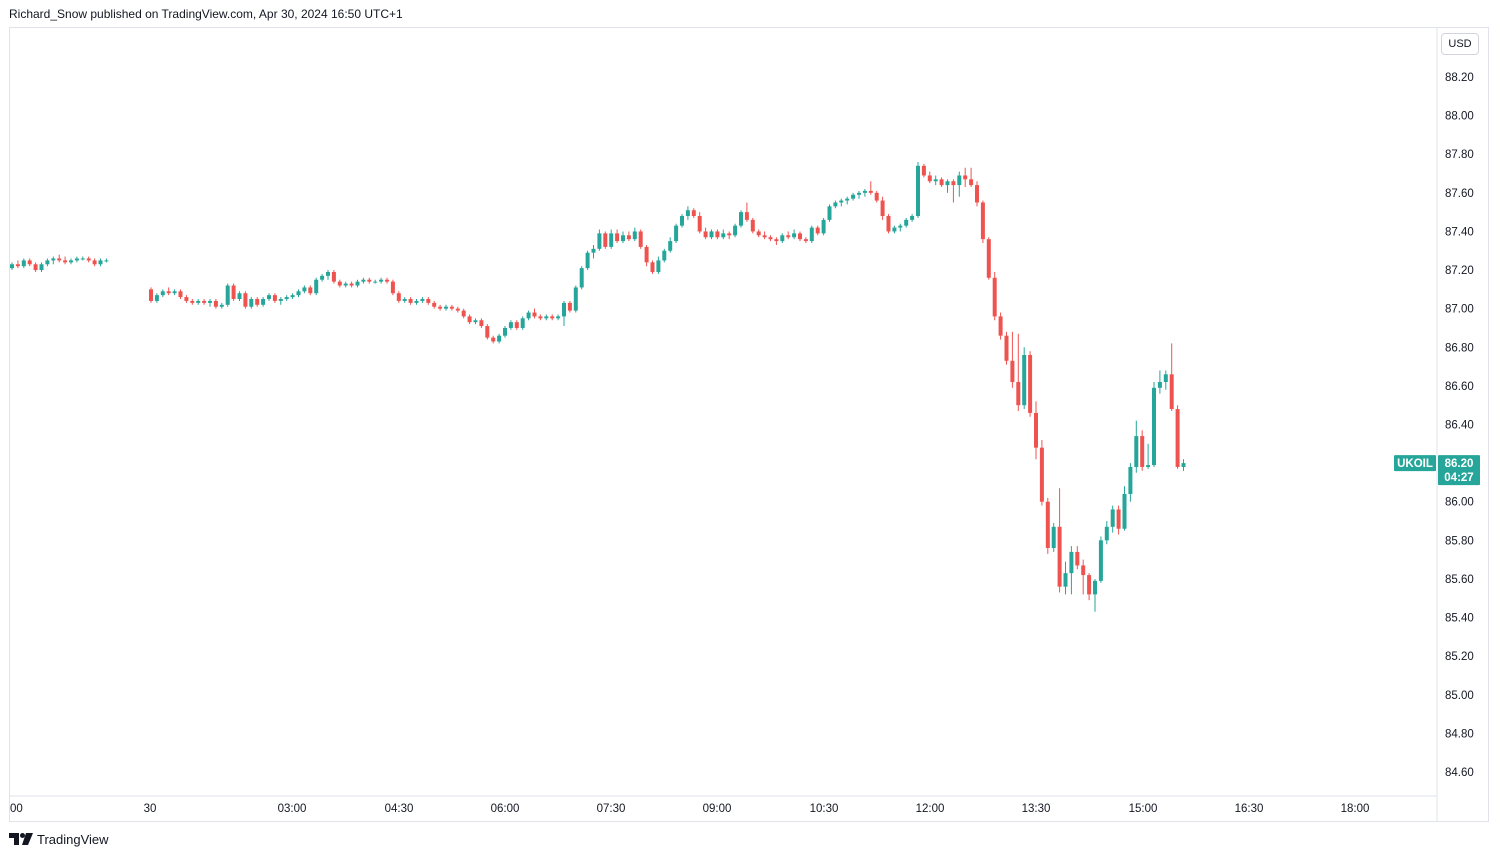  I want to click on currency-button: USD, so click(1460, 44).